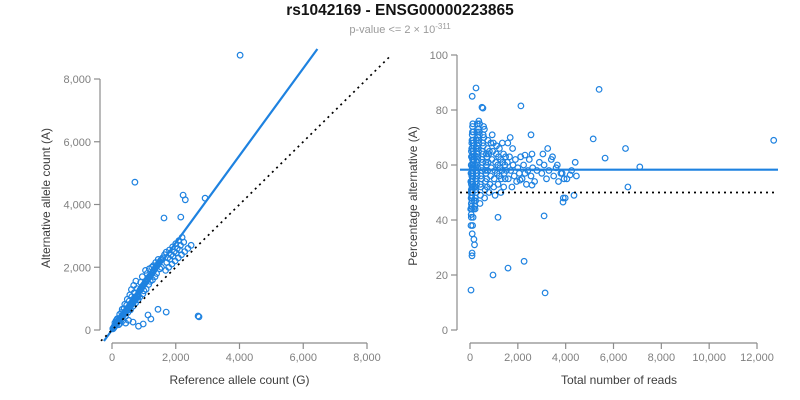  What do you see at coordinates (619, 380) in the screenshot?
I see `right-xaxis-title: Total number of reads` at bounding box center [619, 380].